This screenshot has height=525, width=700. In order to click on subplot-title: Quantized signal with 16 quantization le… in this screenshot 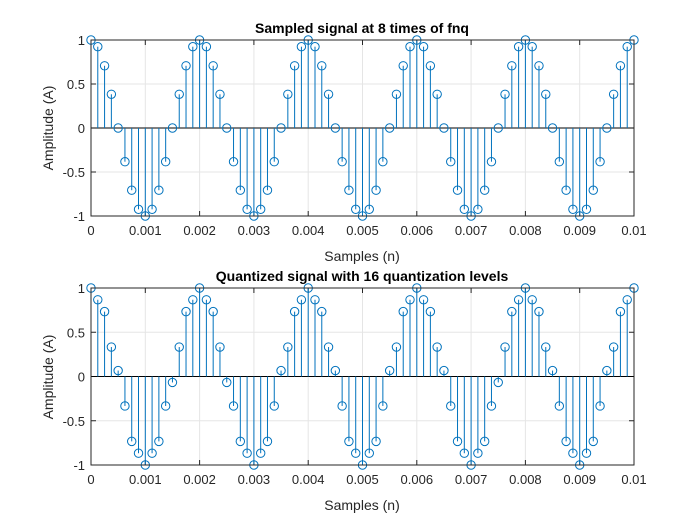, I will do `click(362, 276)`.